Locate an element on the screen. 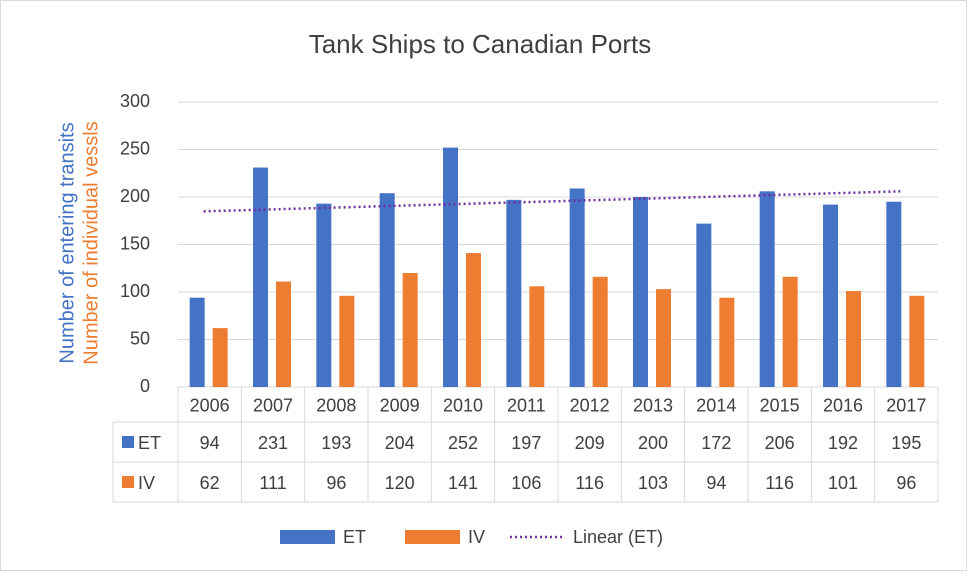  table-value: 103 is located at coordinates (653, 483).